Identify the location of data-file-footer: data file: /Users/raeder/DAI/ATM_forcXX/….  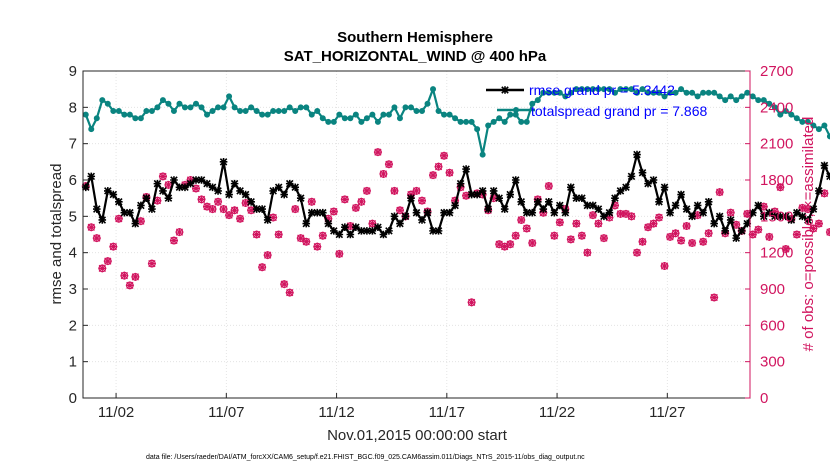
(365, 457).